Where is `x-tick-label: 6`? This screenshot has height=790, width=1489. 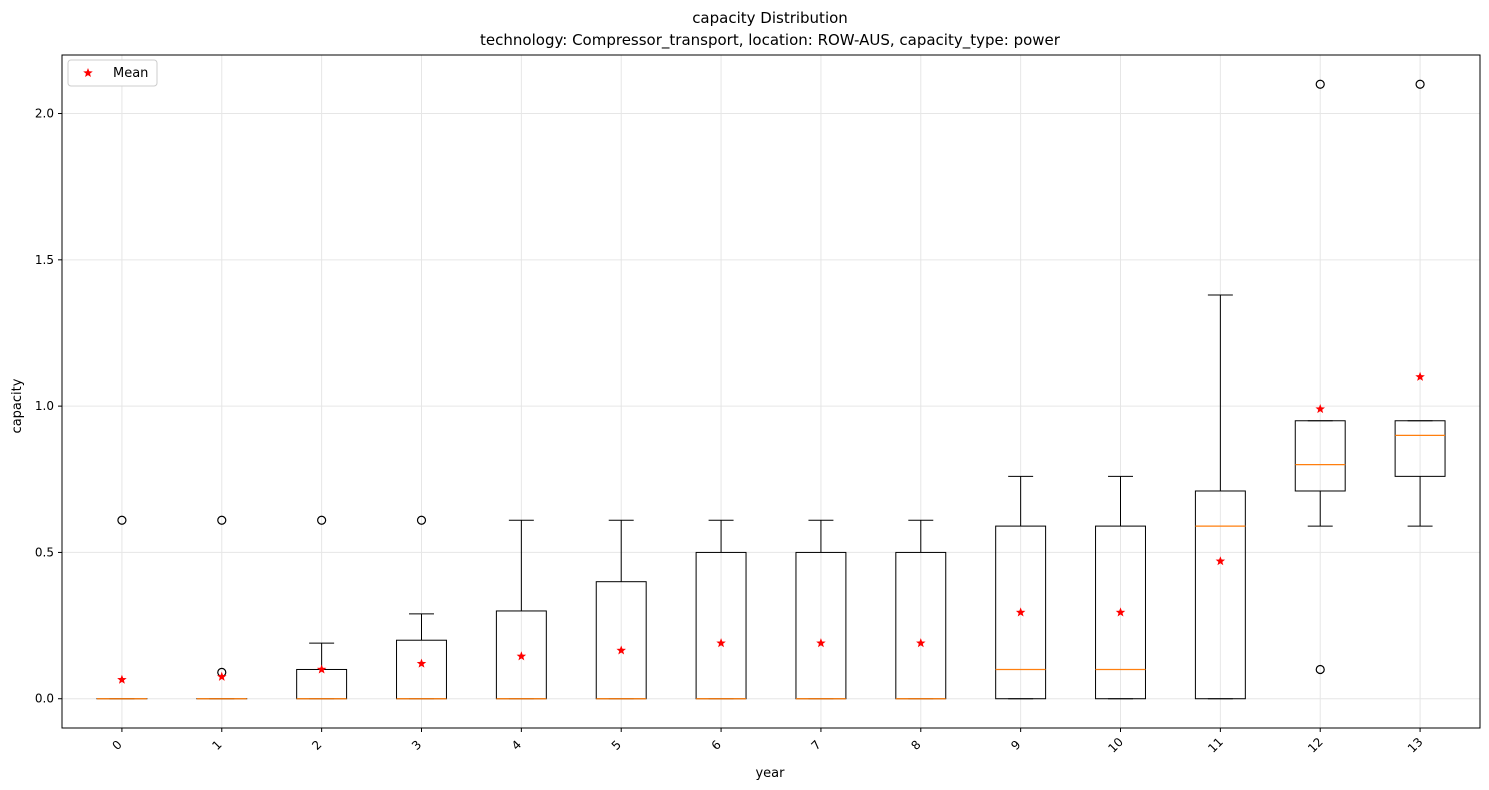
x-tick-label: 6 is located at coordinates (716, 745).